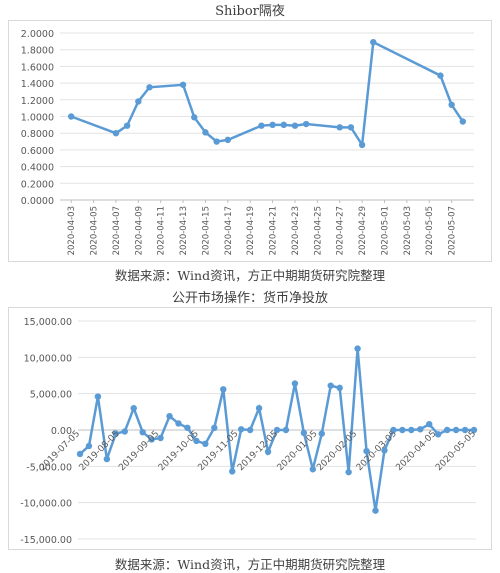 The width and height of the screenshot is (500, 573). I want to click on x-tick-label: 2020-04-19, so click(251, 230).